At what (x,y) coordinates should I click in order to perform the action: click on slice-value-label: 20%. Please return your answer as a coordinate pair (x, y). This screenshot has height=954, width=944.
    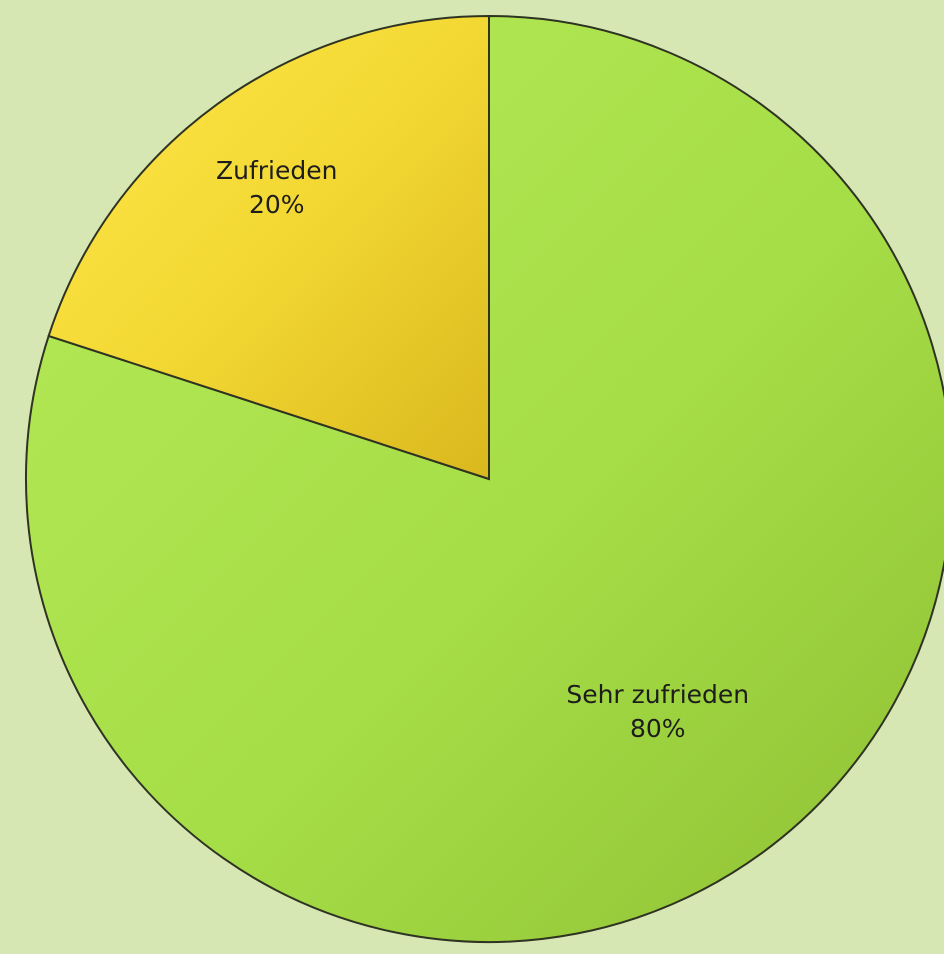
    Looking at the image, I should click on (277, 204).